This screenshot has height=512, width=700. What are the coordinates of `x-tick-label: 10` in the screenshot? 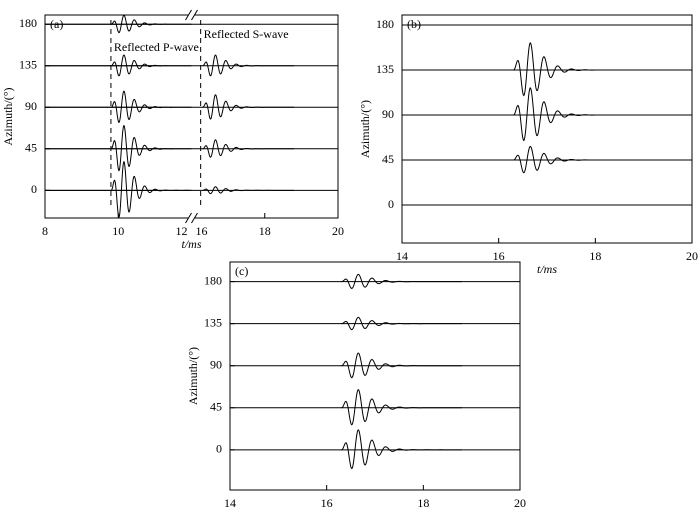 It's located at (118, 231).